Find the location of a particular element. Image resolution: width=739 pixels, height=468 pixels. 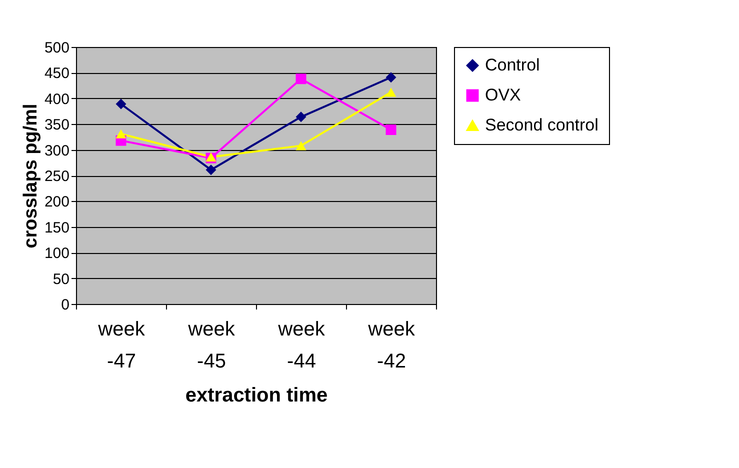

x-tick-label: week -42 is located at coordinates (391, 345).